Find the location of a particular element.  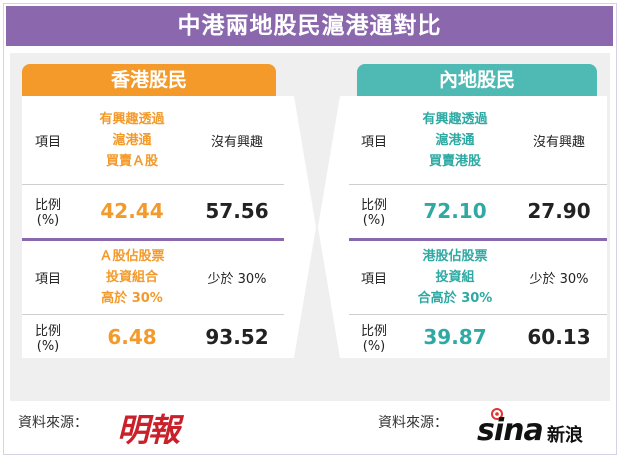

hk-no-interest-header: 沒有興趣 is located at coordinates (236, 142).